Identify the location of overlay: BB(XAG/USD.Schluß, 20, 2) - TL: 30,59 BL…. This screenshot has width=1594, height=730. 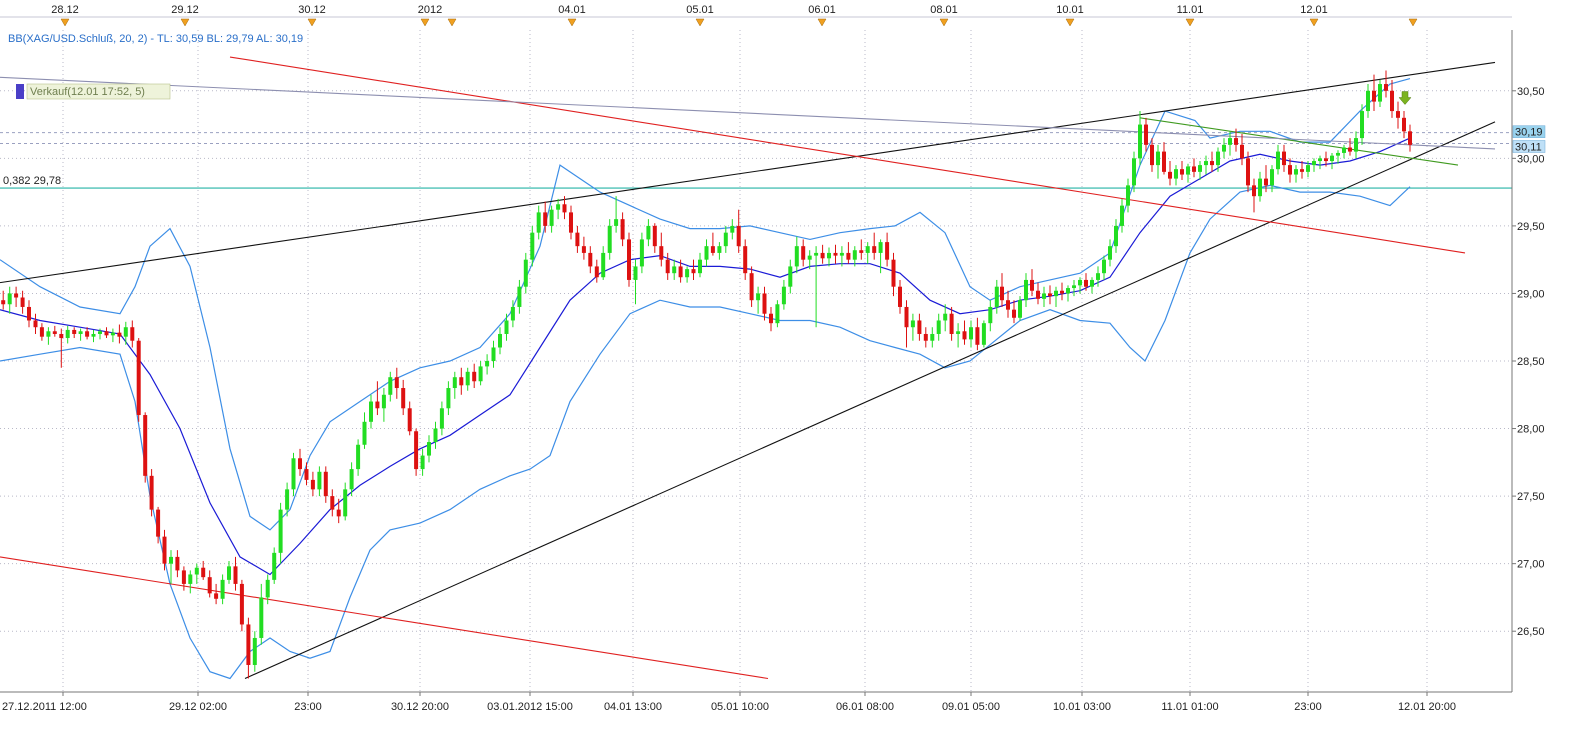
(710, 69).